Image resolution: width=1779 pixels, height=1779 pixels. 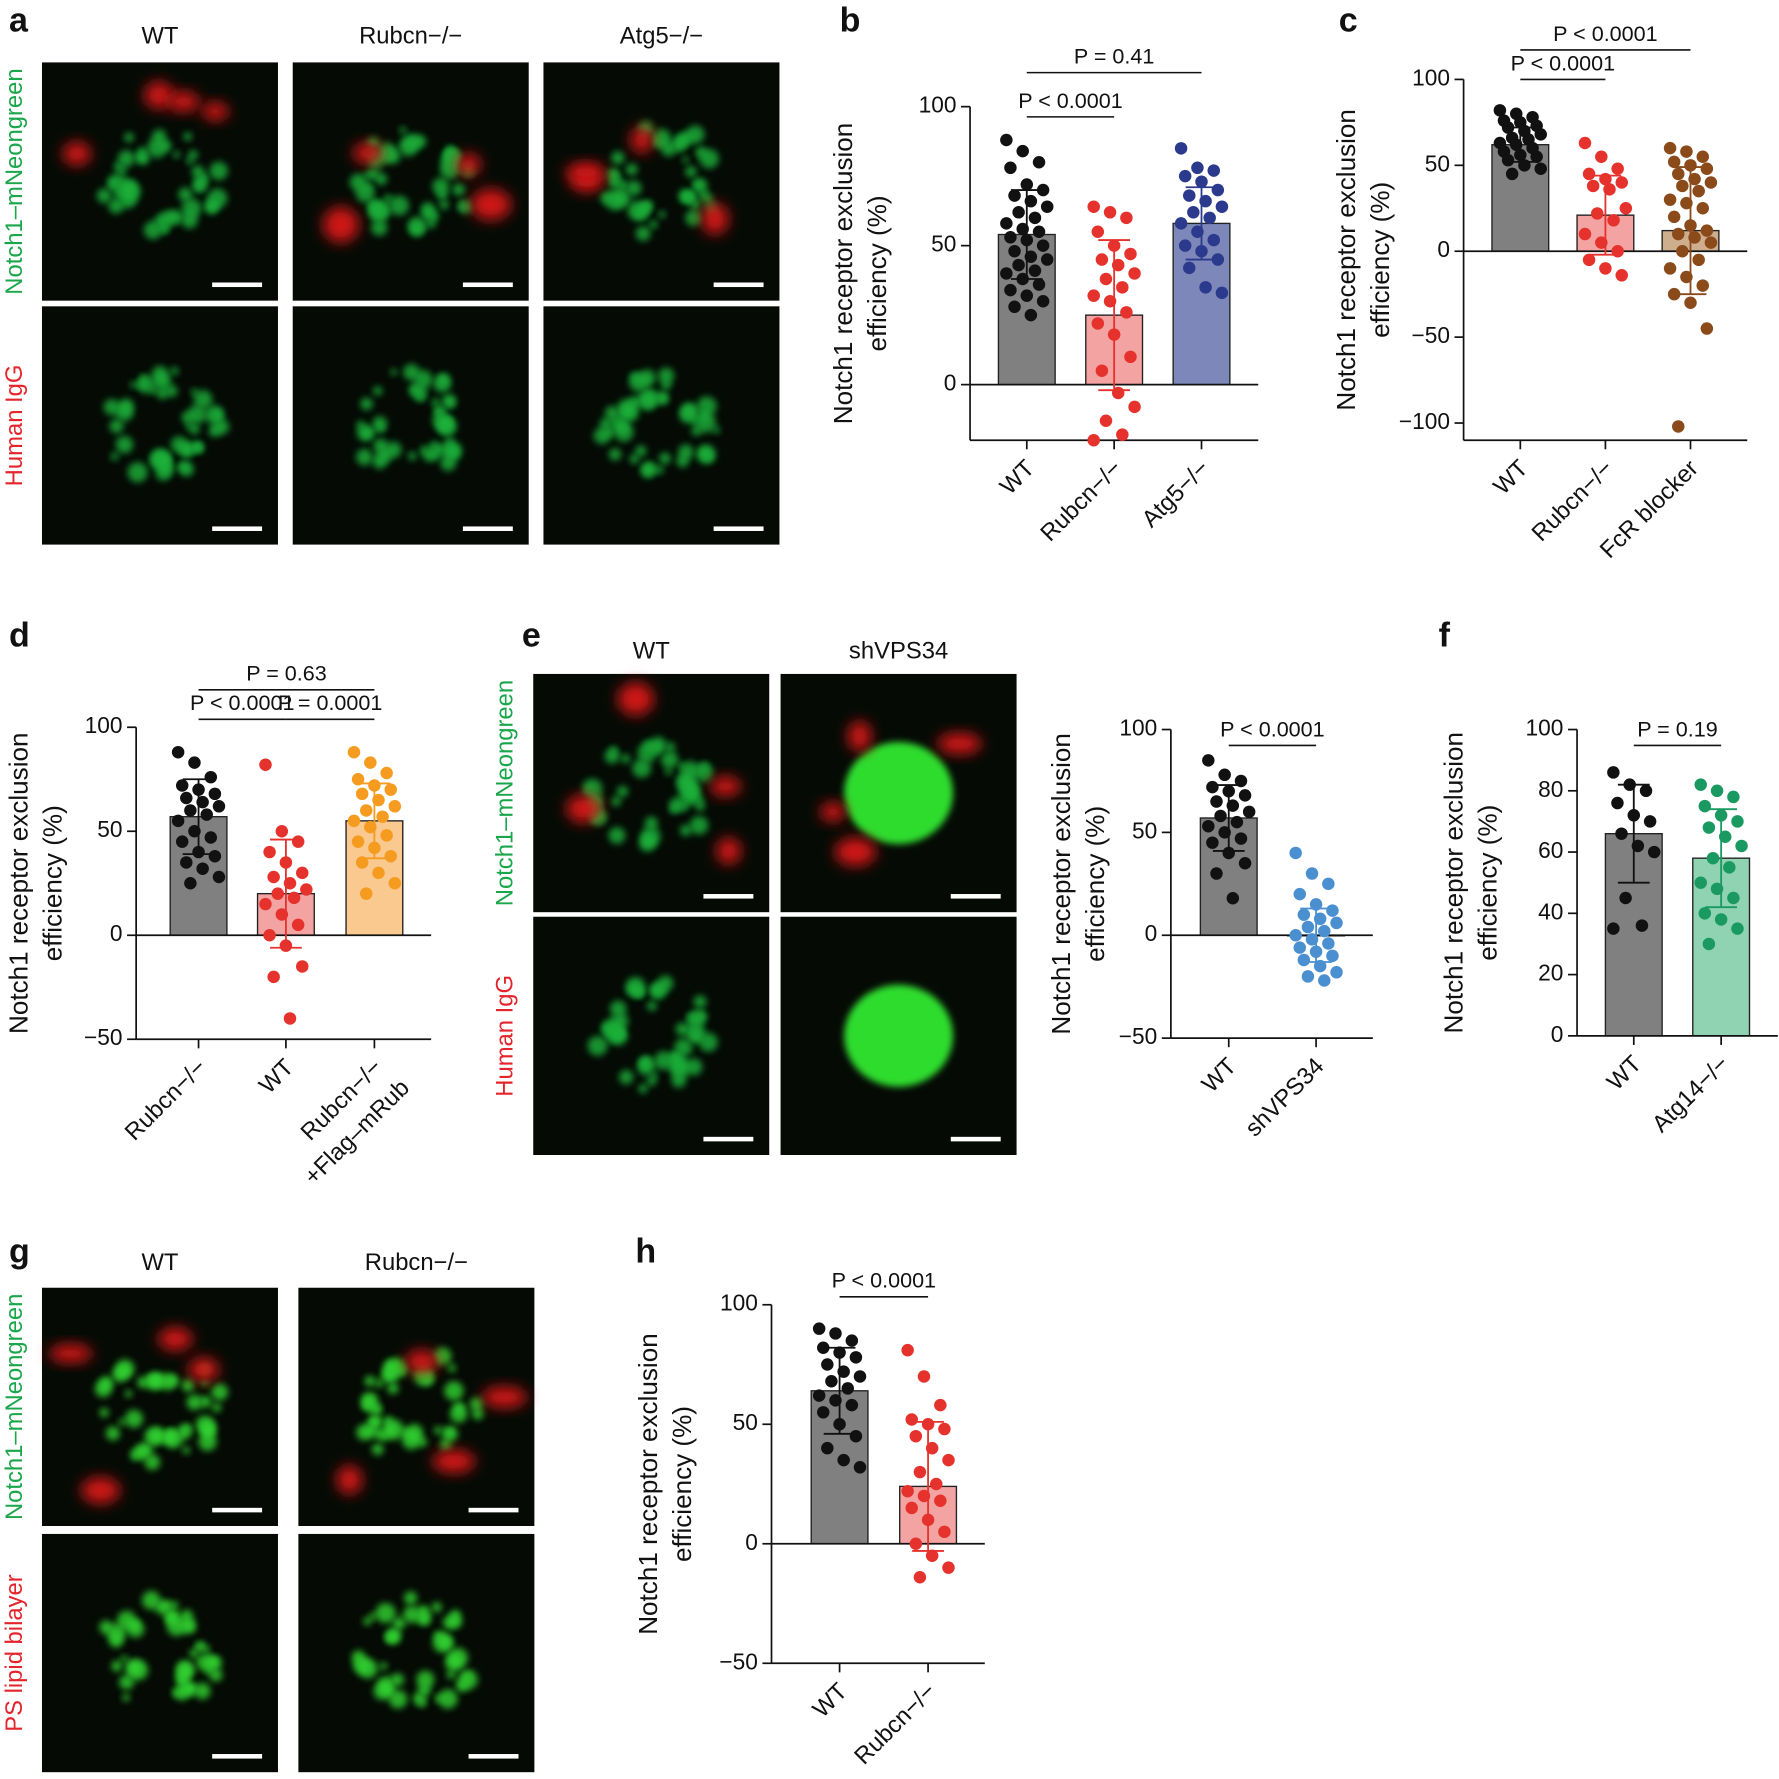 What do you see at coordinates (1272, 728) in the screenshot?
I see `p-value: P < 0.0001` at bounding box center [1272, 728].